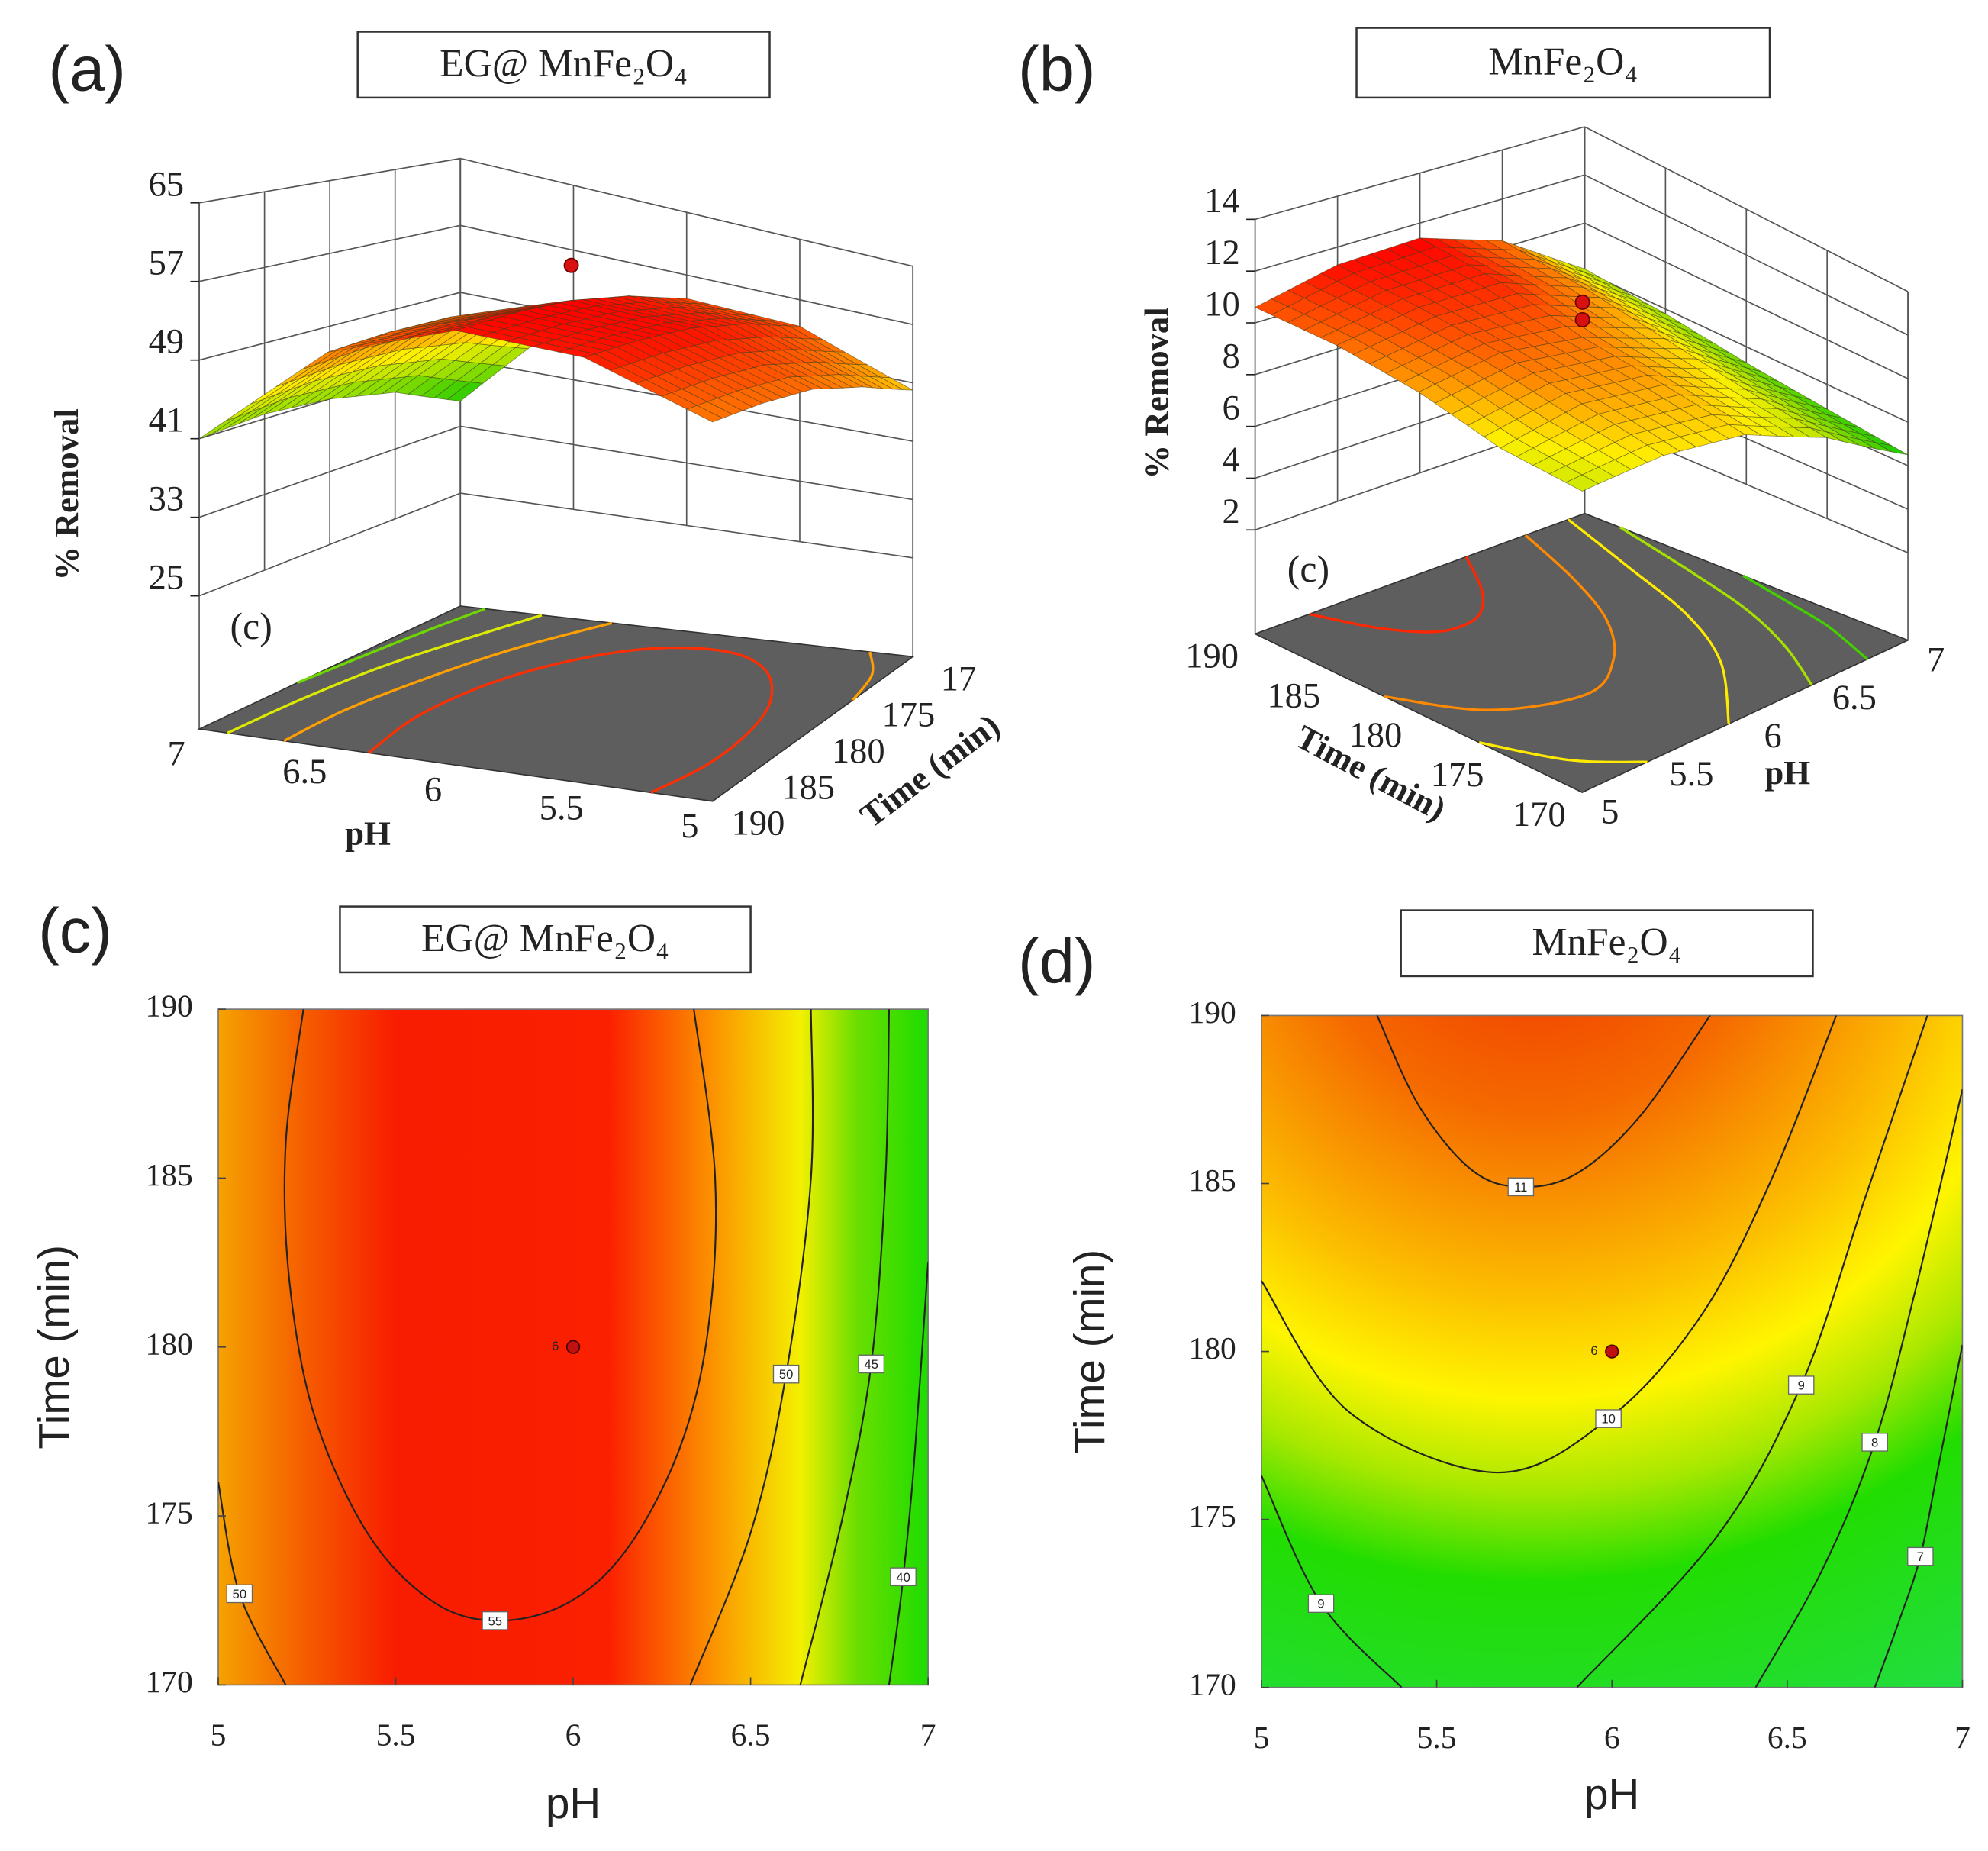  What do you see at coordinates (1056, 69) in the screenshot?
I see `panel-label: (b)` at bounding box center [1056, 69].